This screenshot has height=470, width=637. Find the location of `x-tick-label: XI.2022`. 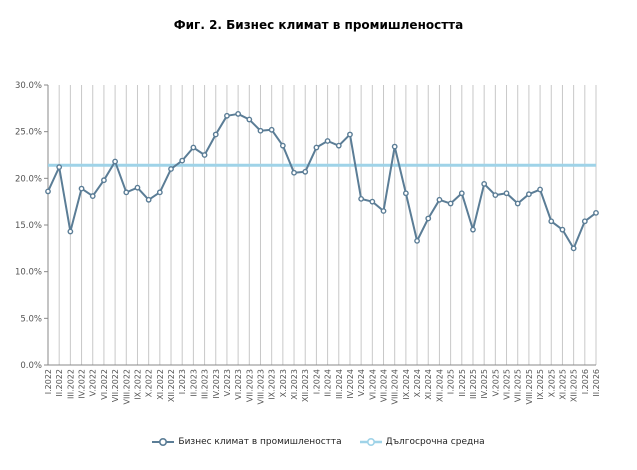

x-tick-label: XI.2022 is located at coordinates (160, 384).